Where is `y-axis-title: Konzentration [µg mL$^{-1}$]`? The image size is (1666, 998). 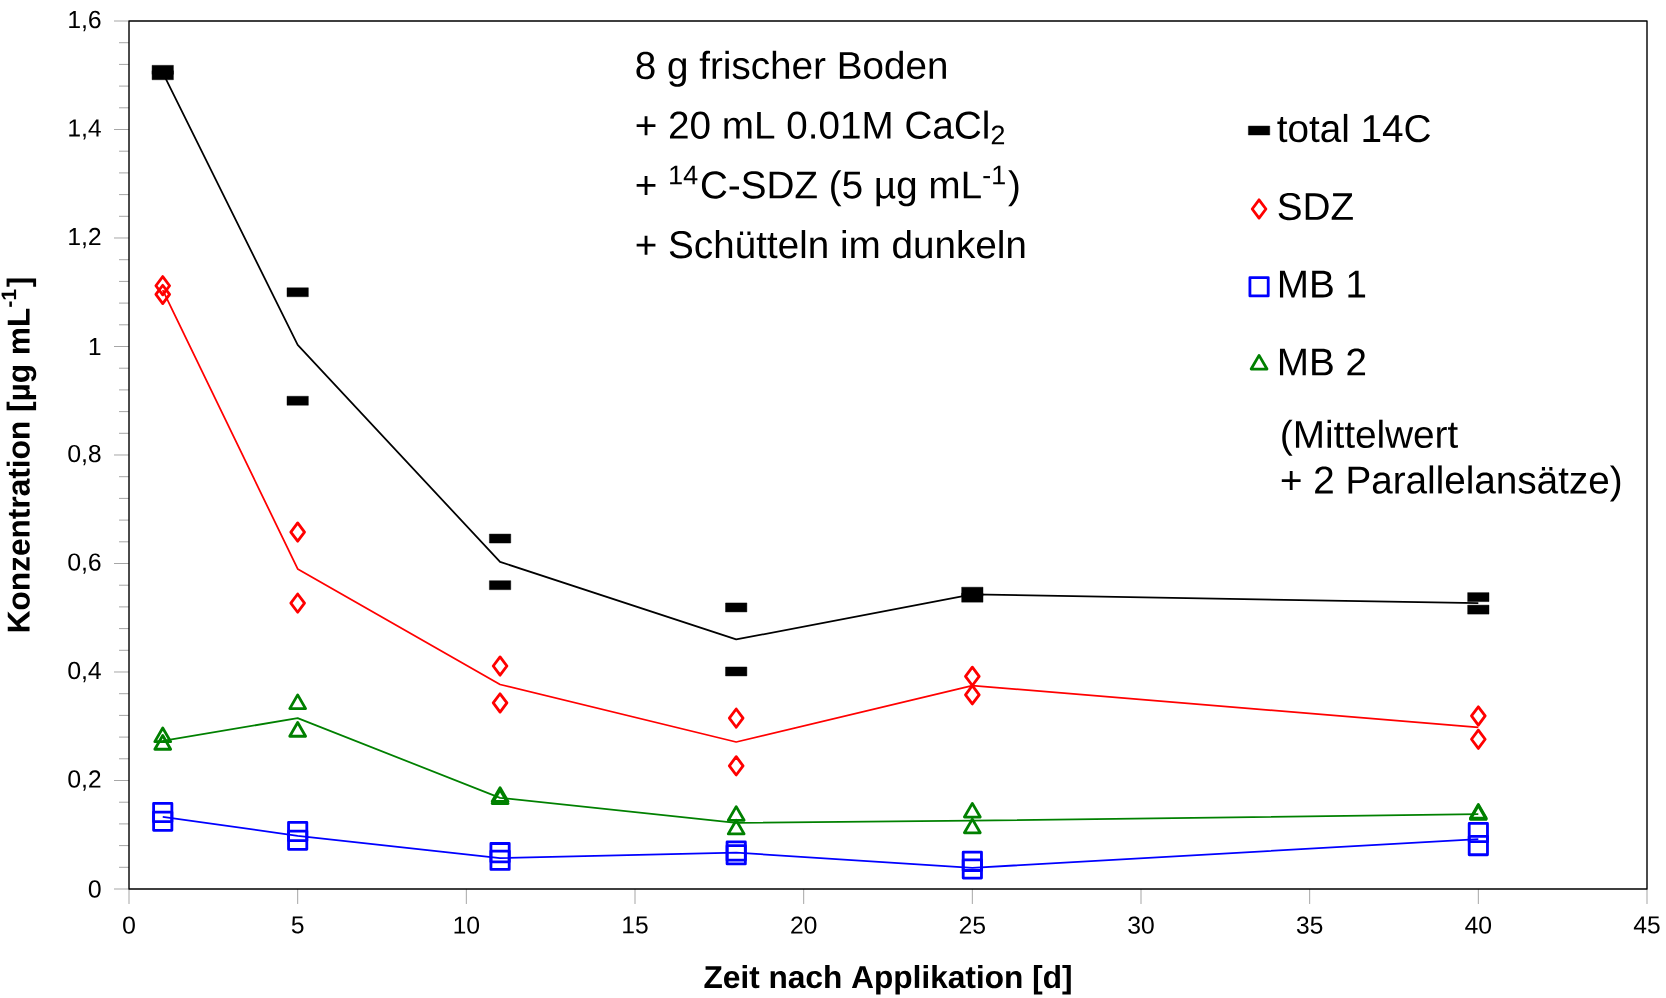
y-axis-title: Konzentration [µg mL$^{-1}$] is located at coordinates (19, 455).